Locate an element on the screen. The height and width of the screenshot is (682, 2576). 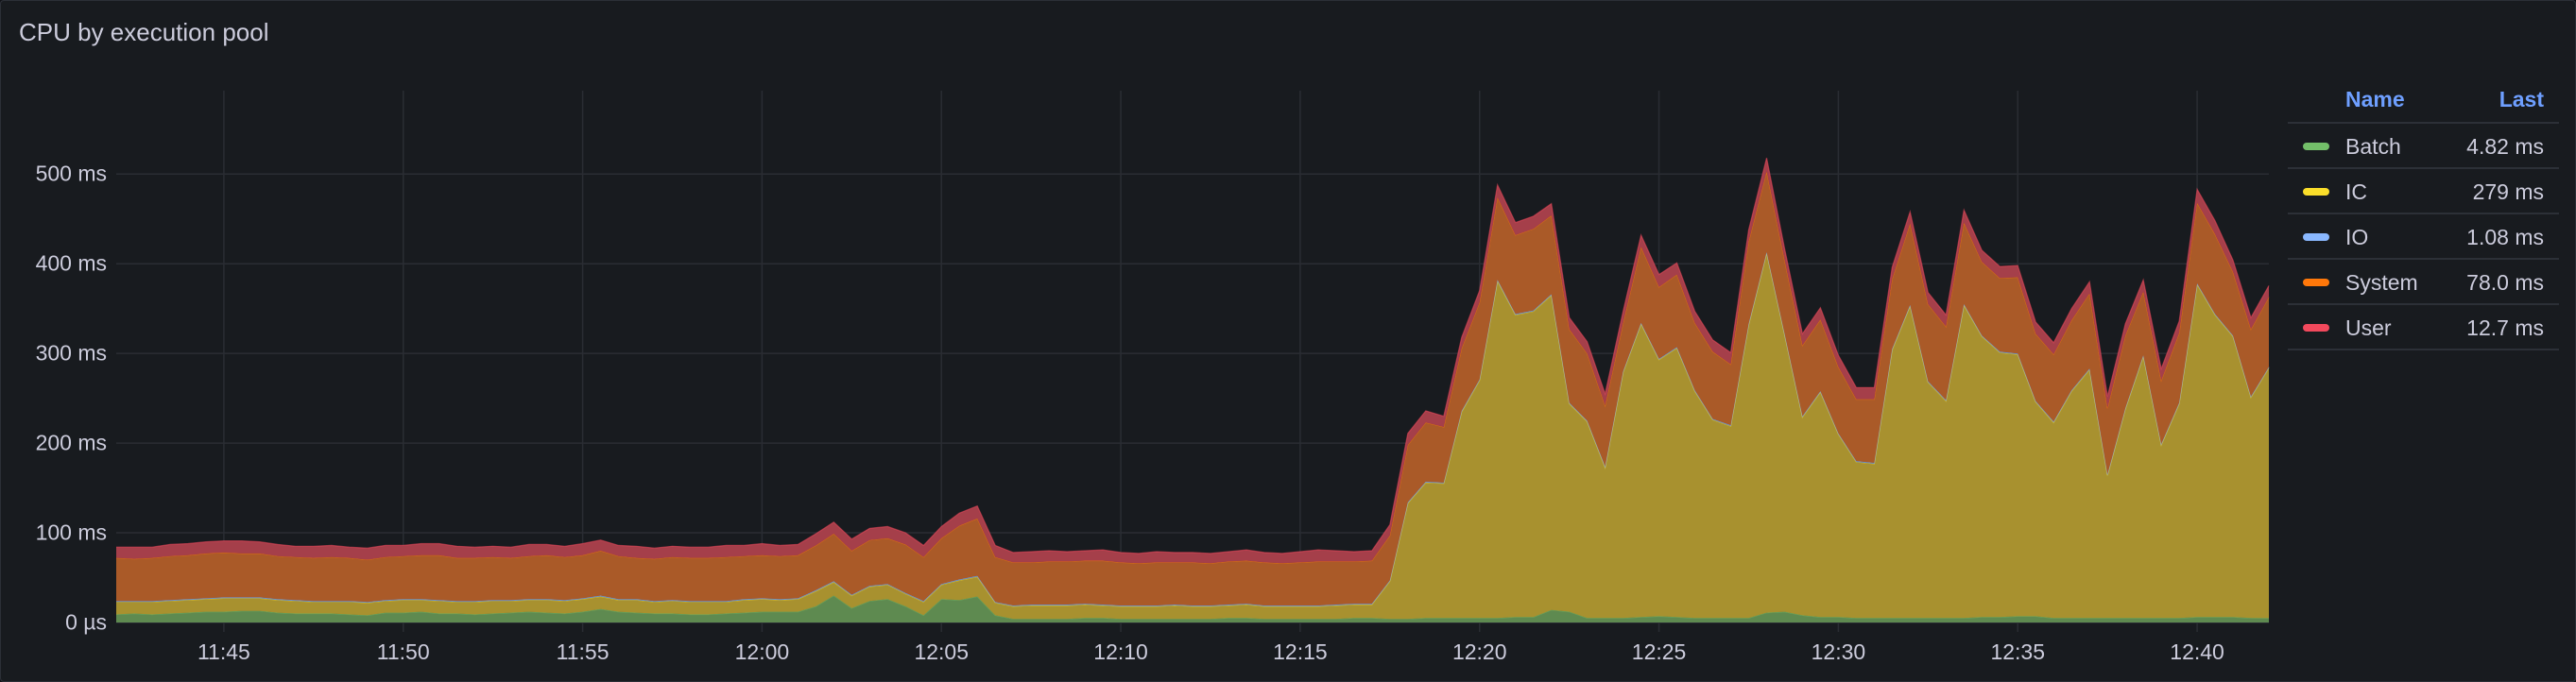
legend-item-name: IO is located at coordinates (2357, 237).